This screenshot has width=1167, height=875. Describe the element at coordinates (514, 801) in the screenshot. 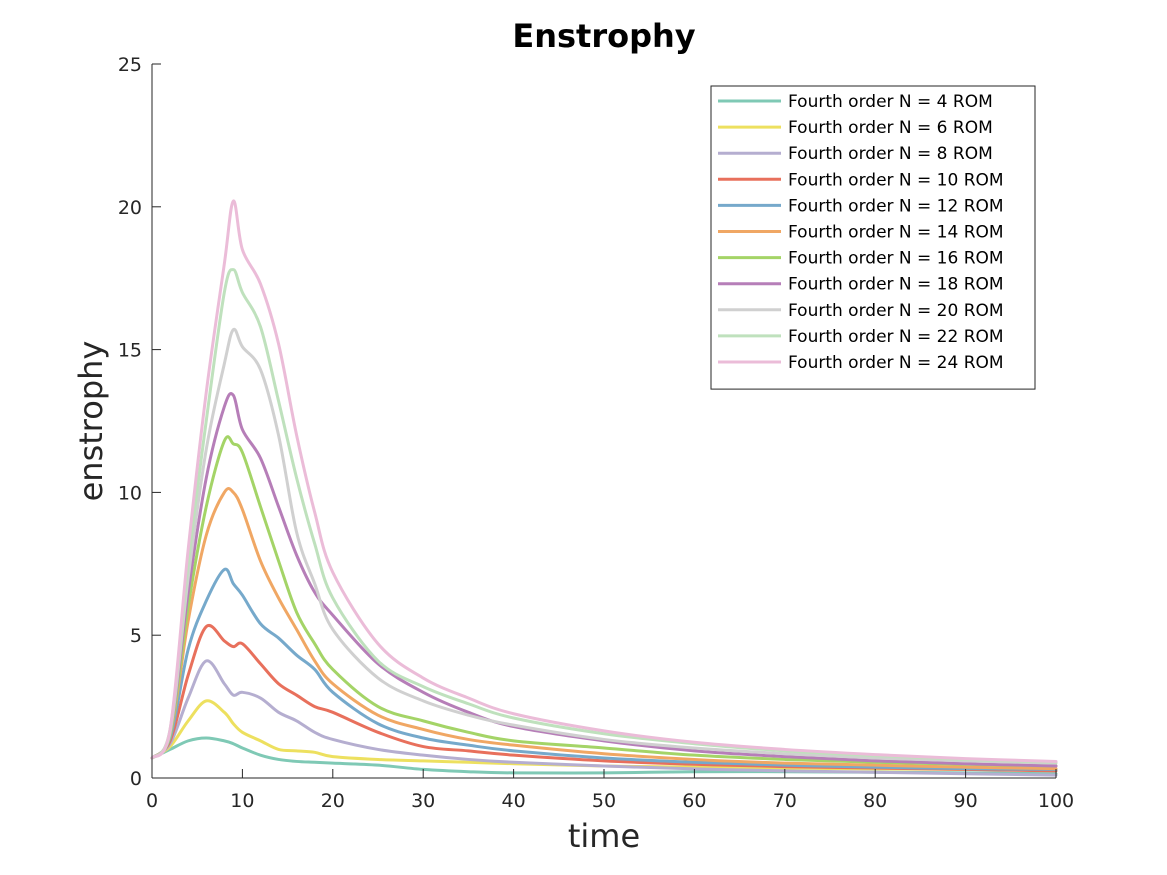

I see `x-tick-label: 40` at that location.